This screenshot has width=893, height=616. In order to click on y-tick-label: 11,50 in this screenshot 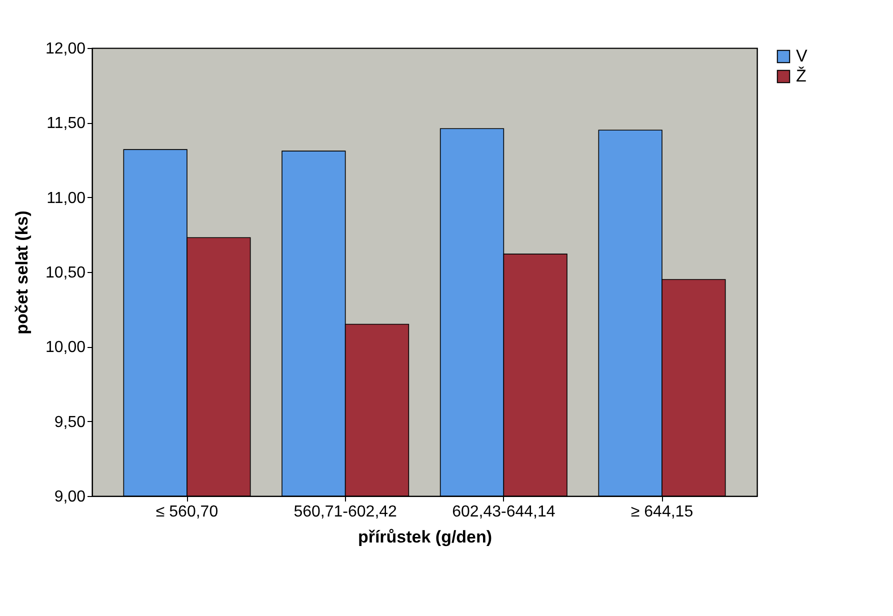, I will do `click(66, 123)`.